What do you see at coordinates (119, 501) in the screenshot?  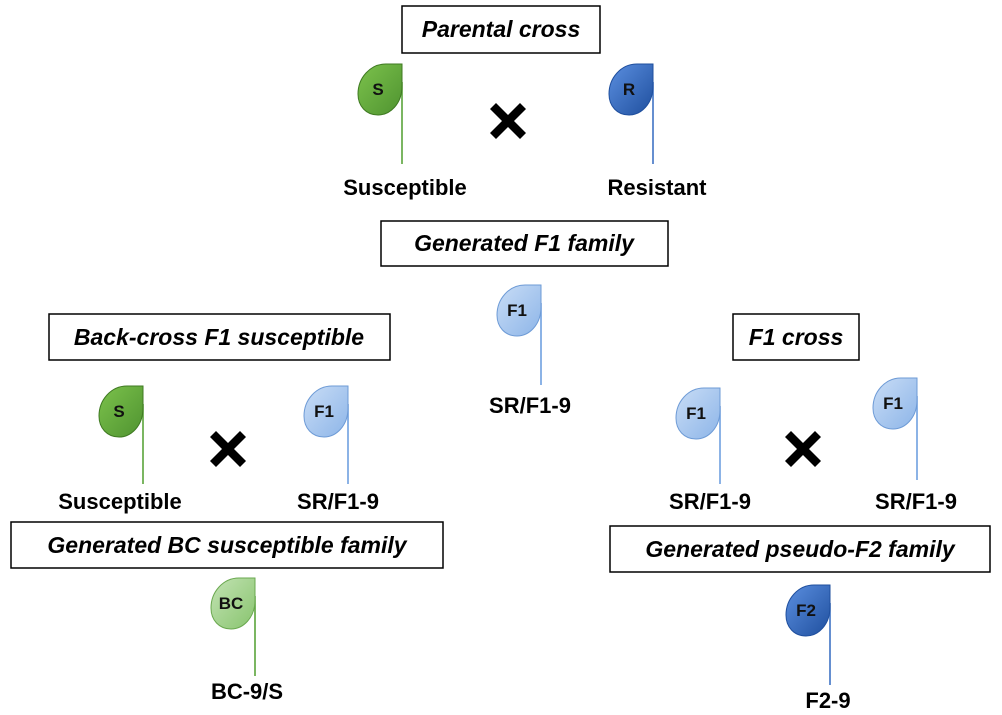 I see `caption-backcross-susceptible: Susceptible` at bounding box center [119, 501].